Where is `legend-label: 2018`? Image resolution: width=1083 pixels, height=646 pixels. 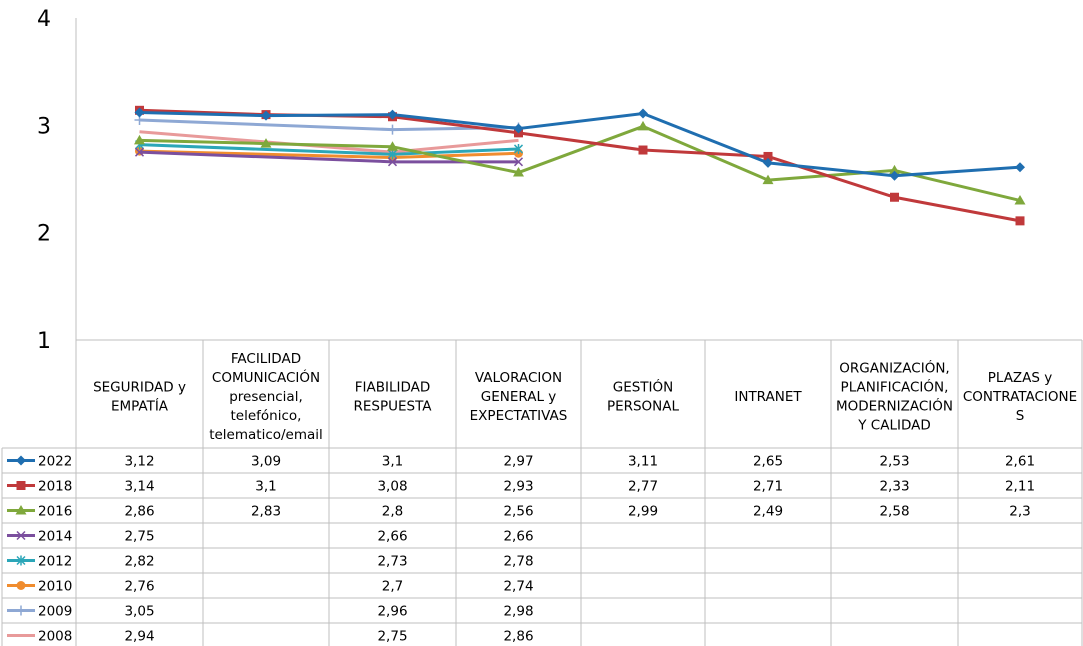
legend-label: 2018 is located at coordinates (55, 487).